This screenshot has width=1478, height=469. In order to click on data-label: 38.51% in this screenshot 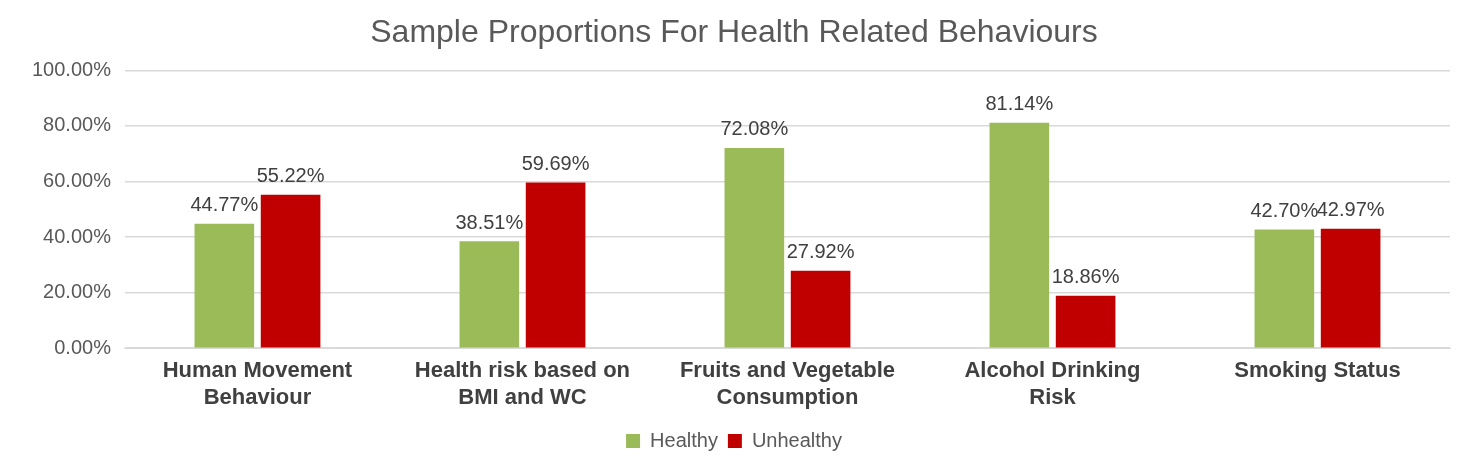, I will do `click(489, 221)`.